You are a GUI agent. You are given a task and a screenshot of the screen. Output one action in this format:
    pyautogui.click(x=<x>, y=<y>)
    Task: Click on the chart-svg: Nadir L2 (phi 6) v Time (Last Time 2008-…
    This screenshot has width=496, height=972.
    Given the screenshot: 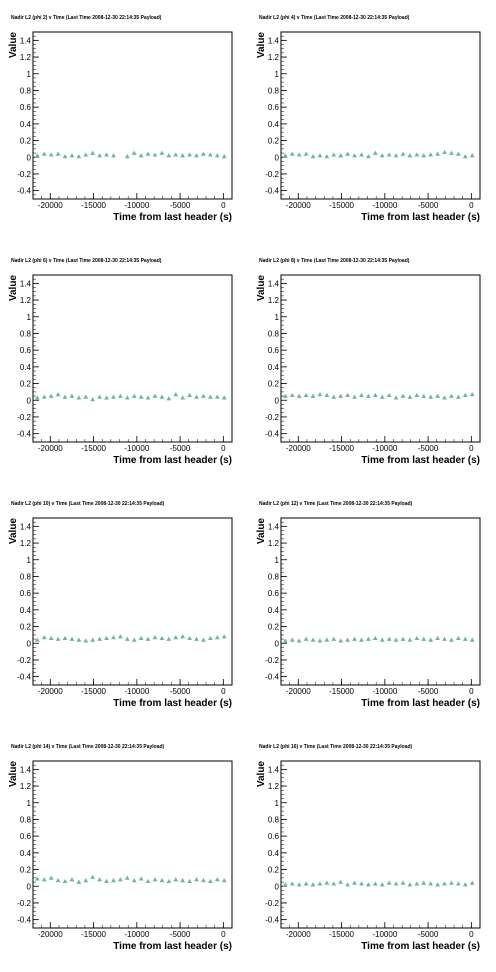 What is the action you would take?
    pyautogui.click(x=120, y=362)
    